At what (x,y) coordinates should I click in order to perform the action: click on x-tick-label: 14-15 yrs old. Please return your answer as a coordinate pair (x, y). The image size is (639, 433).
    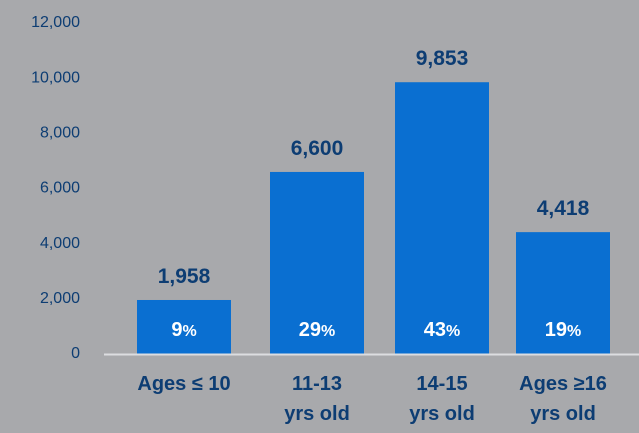
    Looking at the image, I should click on (442, 399).